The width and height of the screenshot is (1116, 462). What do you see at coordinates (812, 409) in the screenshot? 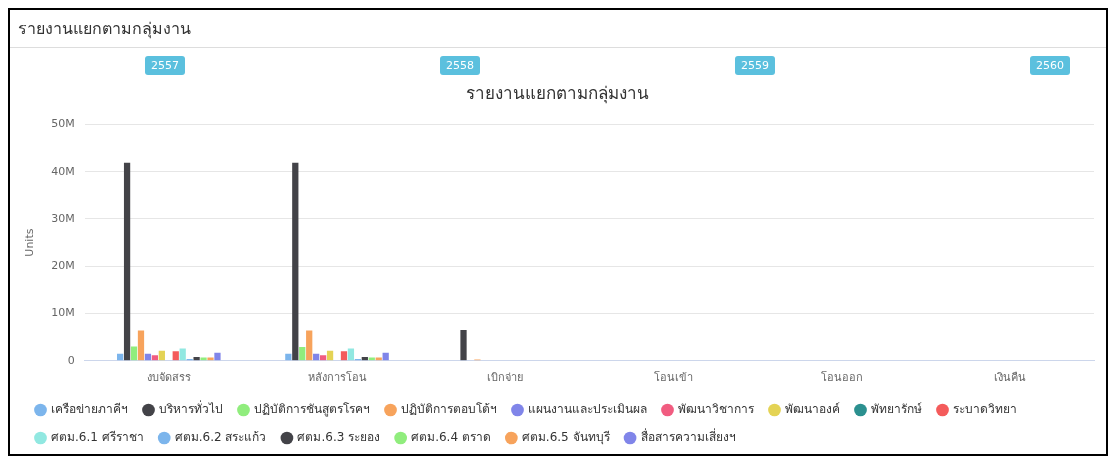
I see `legend-label: พัฒนาองค์` at bounding box center [812, 409].